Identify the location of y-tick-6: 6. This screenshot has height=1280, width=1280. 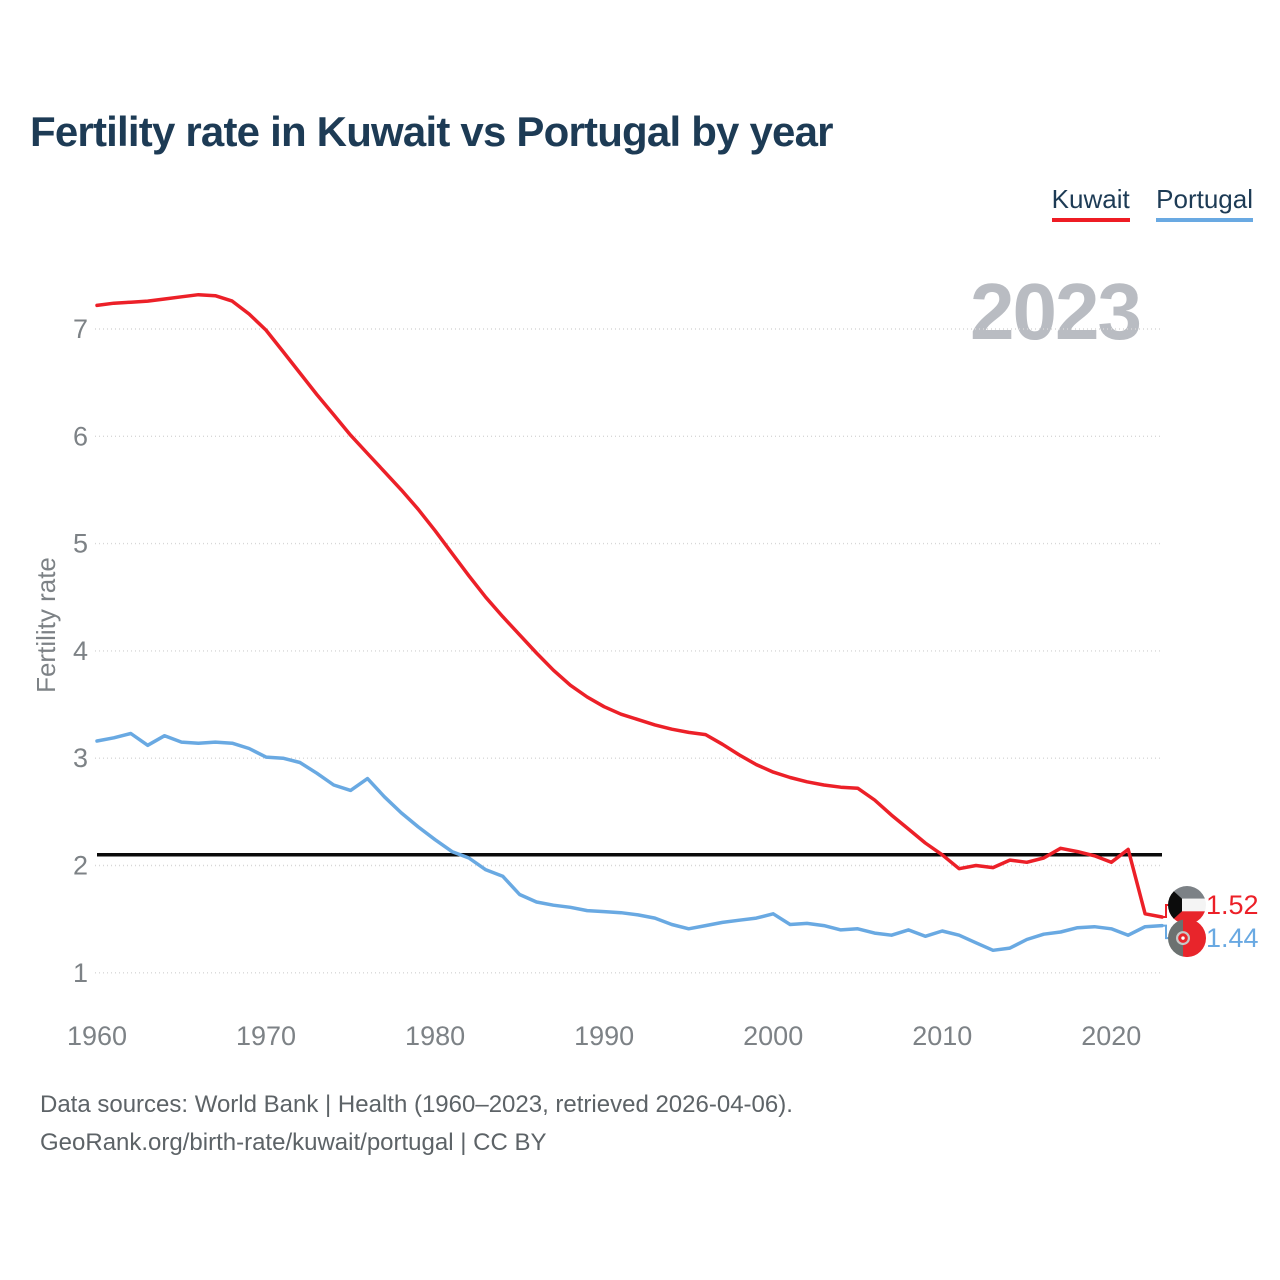
(80, 436).